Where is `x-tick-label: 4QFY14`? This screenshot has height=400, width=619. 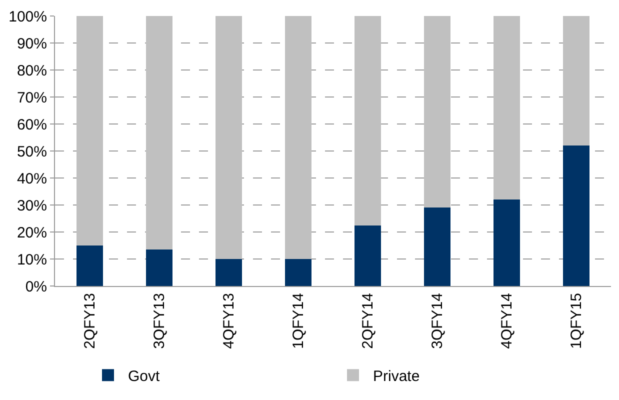 x-tick-label: 4QFY14 is located at coordinates (507, 321).